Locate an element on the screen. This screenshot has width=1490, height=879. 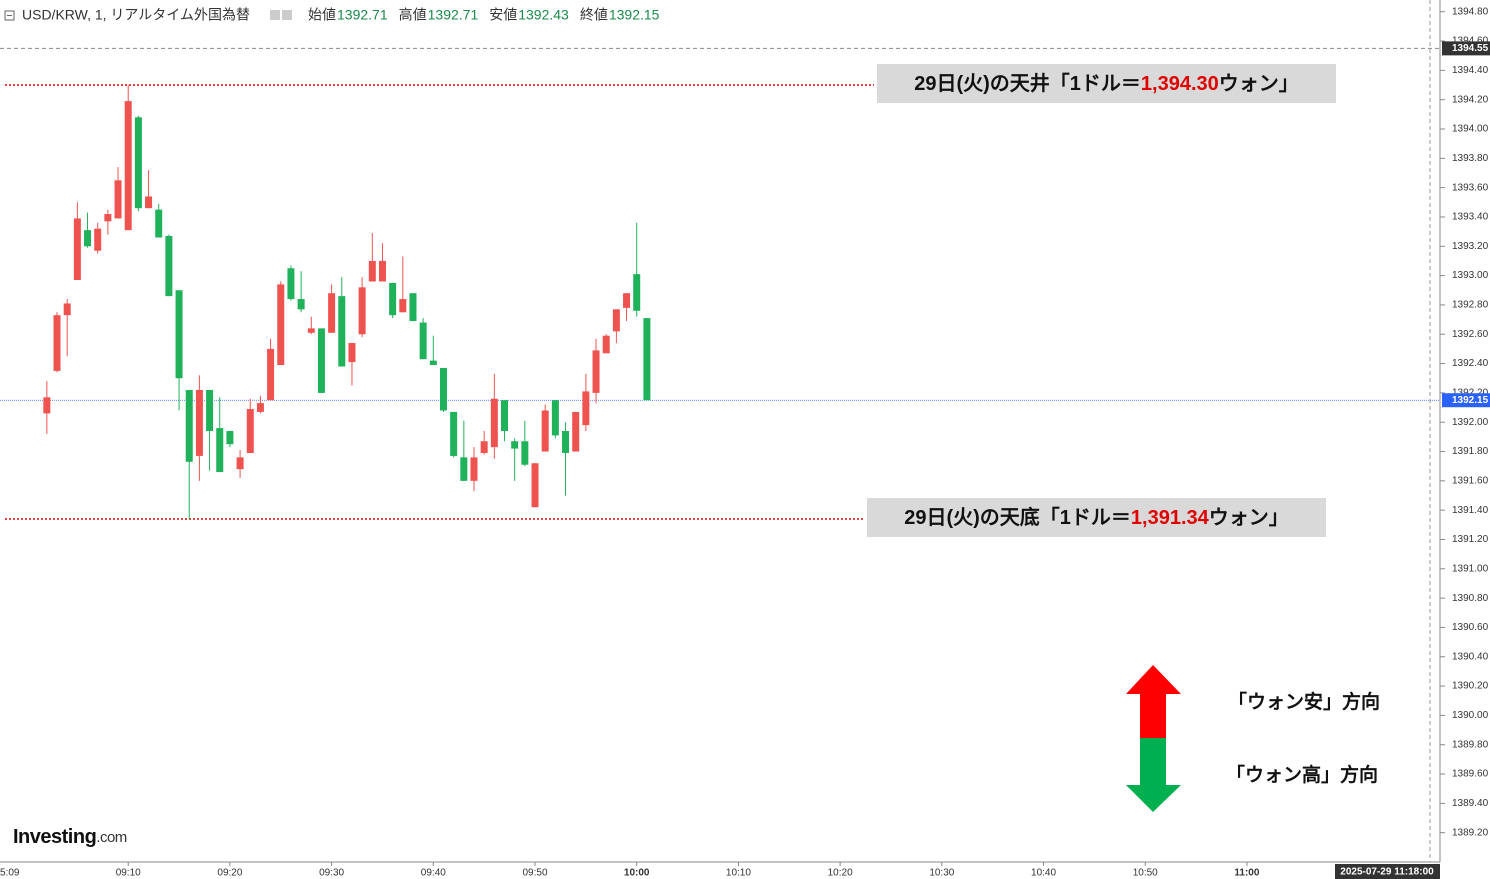
y-tick-label: 1393.20 is located at coordinates (1470, 246).